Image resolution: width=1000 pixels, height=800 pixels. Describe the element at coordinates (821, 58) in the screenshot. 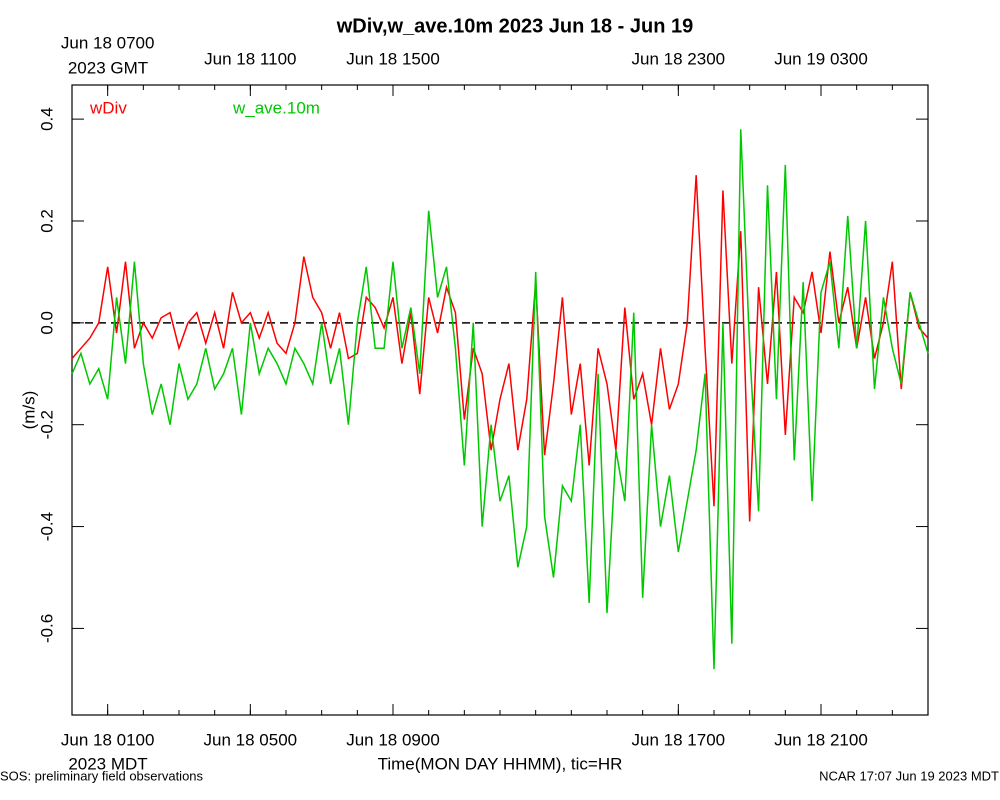

I see `x2-tick-label: Jun 19 0300` at that location.